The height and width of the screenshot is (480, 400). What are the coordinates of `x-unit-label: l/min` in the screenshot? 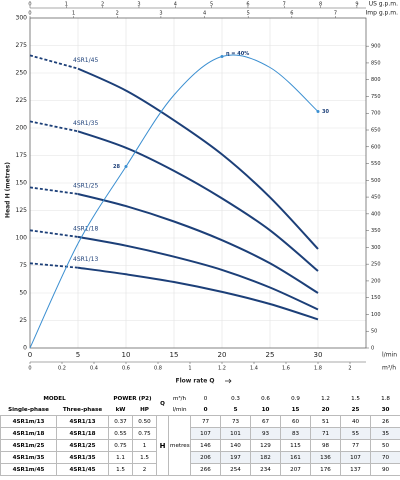 It's located at (389, 355).